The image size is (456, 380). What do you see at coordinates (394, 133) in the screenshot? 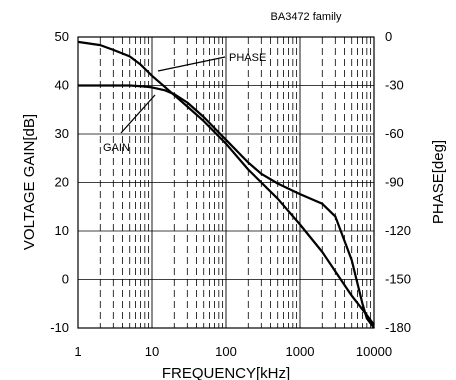
I see `y2-tick-label: -60` at bounding box center [394, 133].